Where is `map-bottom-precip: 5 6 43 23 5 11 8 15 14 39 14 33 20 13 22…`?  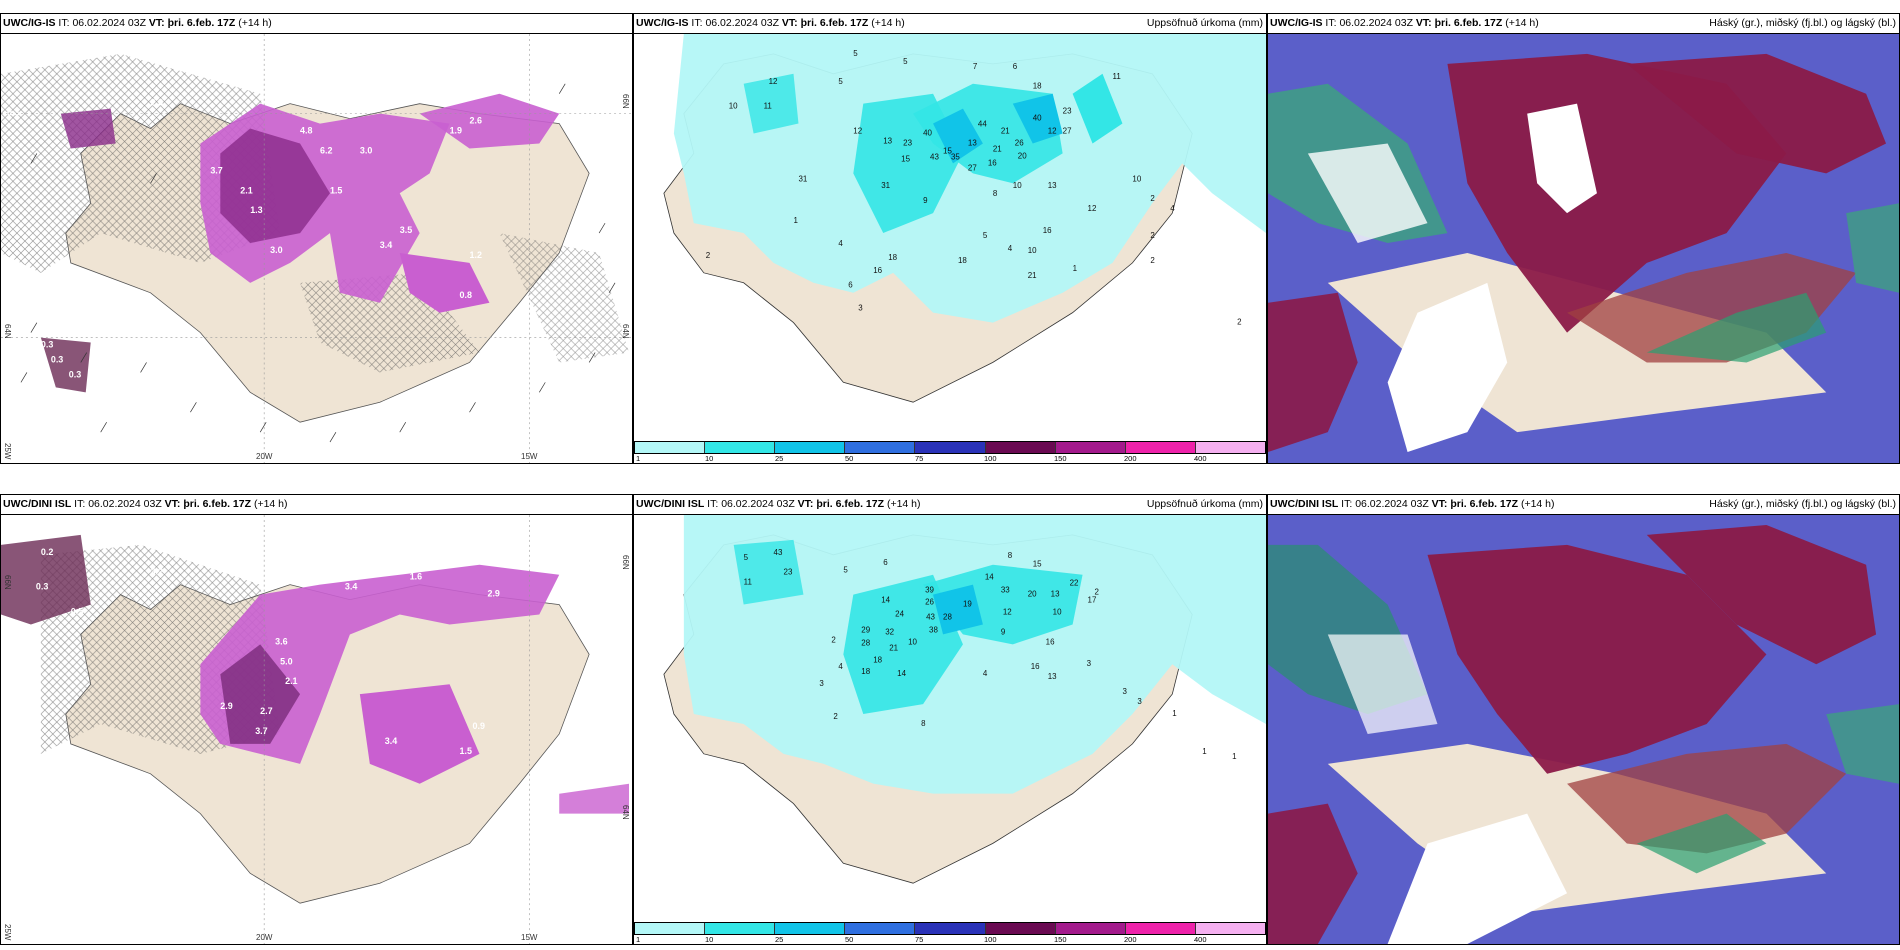
map-bottom-precip: 5 6 43 23 5 11 8 15 14 39 14 33 20 13 22… is located at coordinates (950, 718).